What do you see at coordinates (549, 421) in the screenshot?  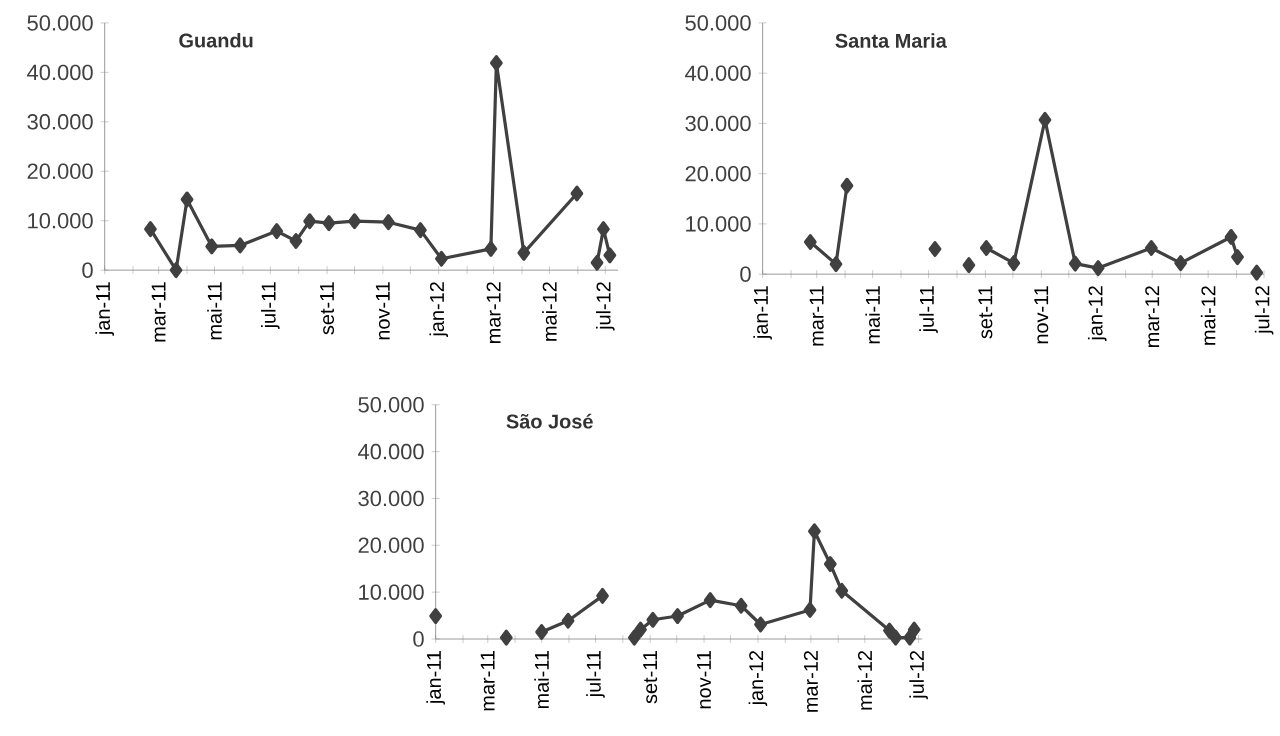 I see `chart-title: São José` at bounding box center [549, 421].